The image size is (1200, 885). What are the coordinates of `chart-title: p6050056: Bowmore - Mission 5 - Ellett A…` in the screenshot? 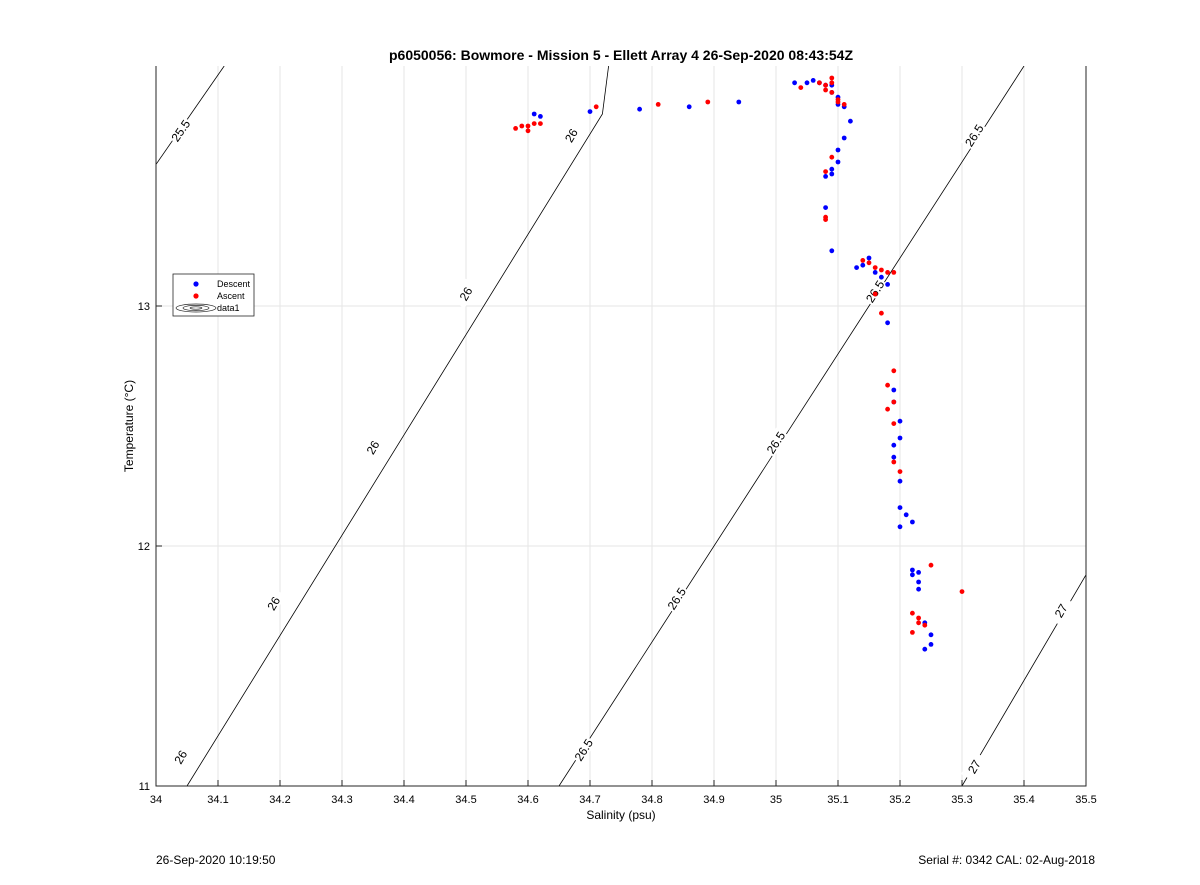 It's located at (621, 55).